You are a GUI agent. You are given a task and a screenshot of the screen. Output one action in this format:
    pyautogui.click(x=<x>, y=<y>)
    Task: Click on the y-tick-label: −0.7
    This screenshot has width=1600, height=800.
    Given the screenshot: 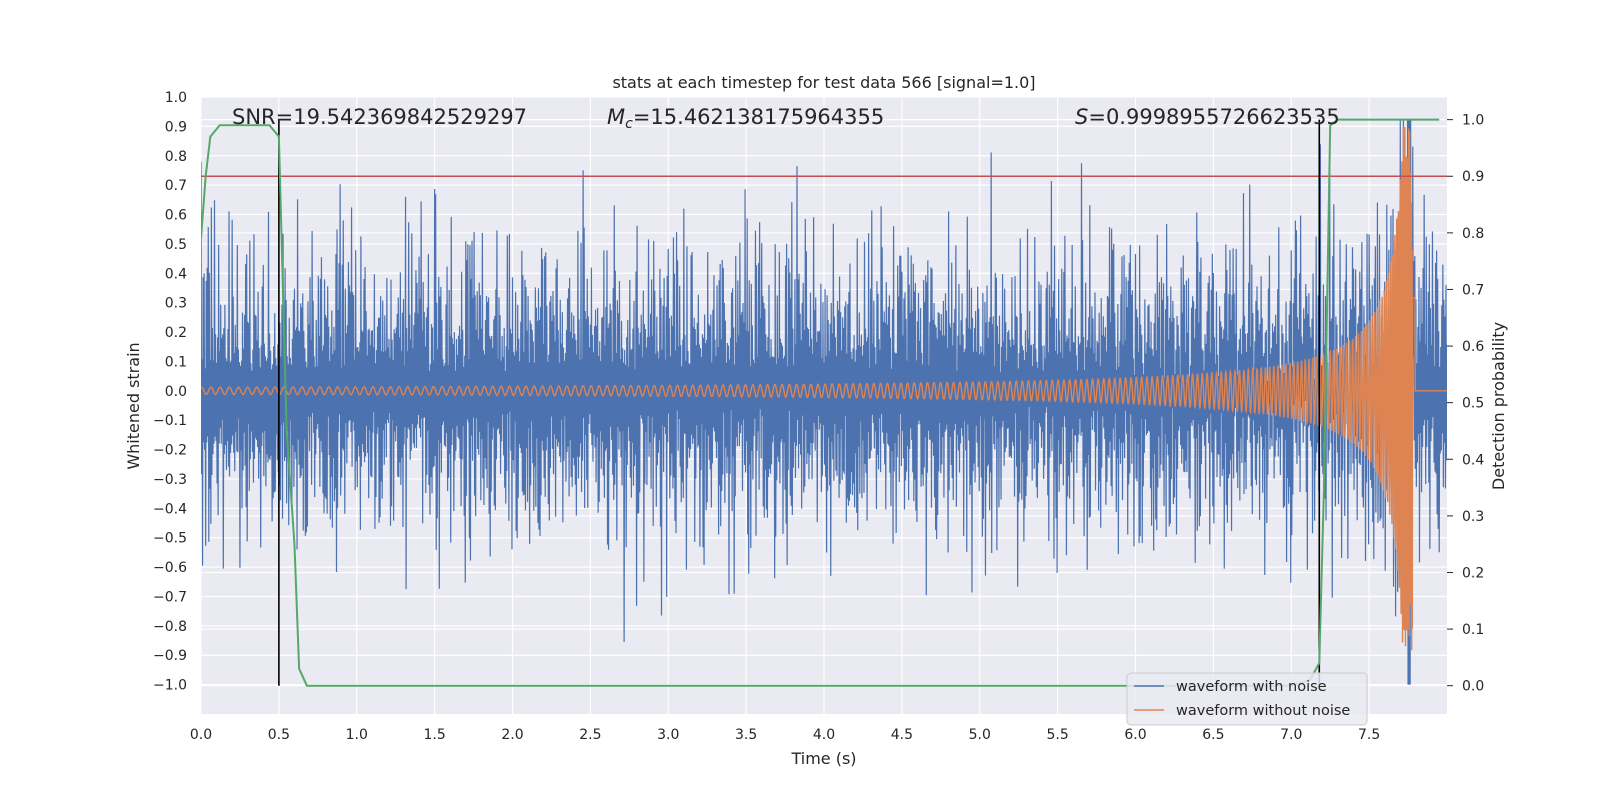 What is the action you would take?
    pyautogui.click(x=170, y=597)
    